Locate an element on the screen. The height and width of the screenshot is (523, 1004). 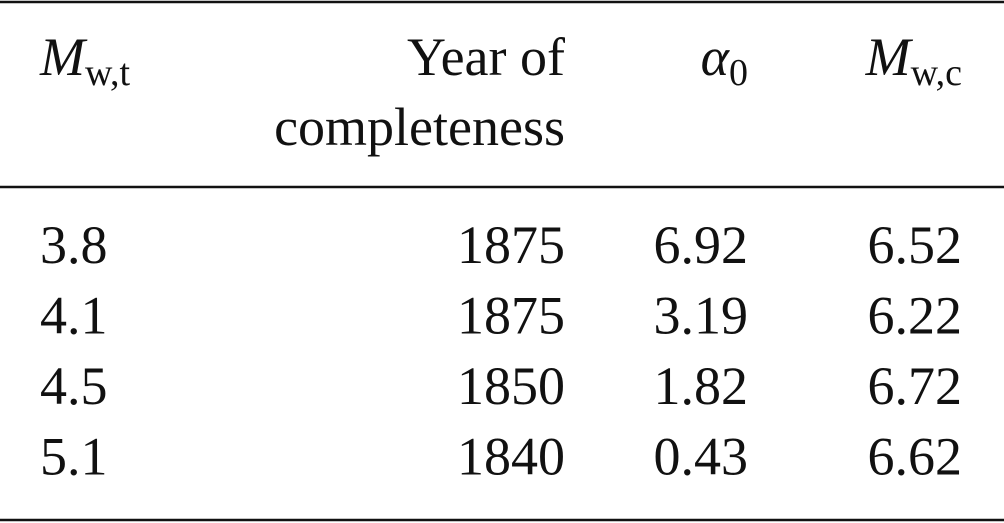
table-cell: 6.52 is located at coordinates (915, 245).